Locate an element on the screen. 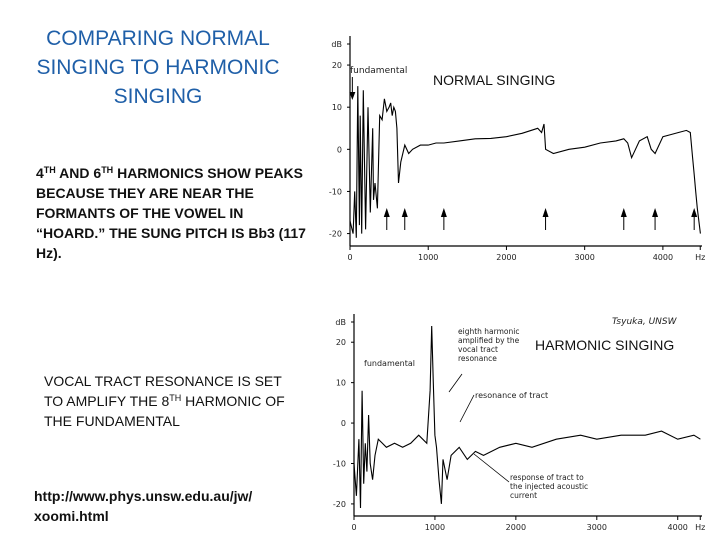 This screenshot has width=720, height=545. normal-singing-label: NORMAL SINGING is located at coordinates (494, 80).